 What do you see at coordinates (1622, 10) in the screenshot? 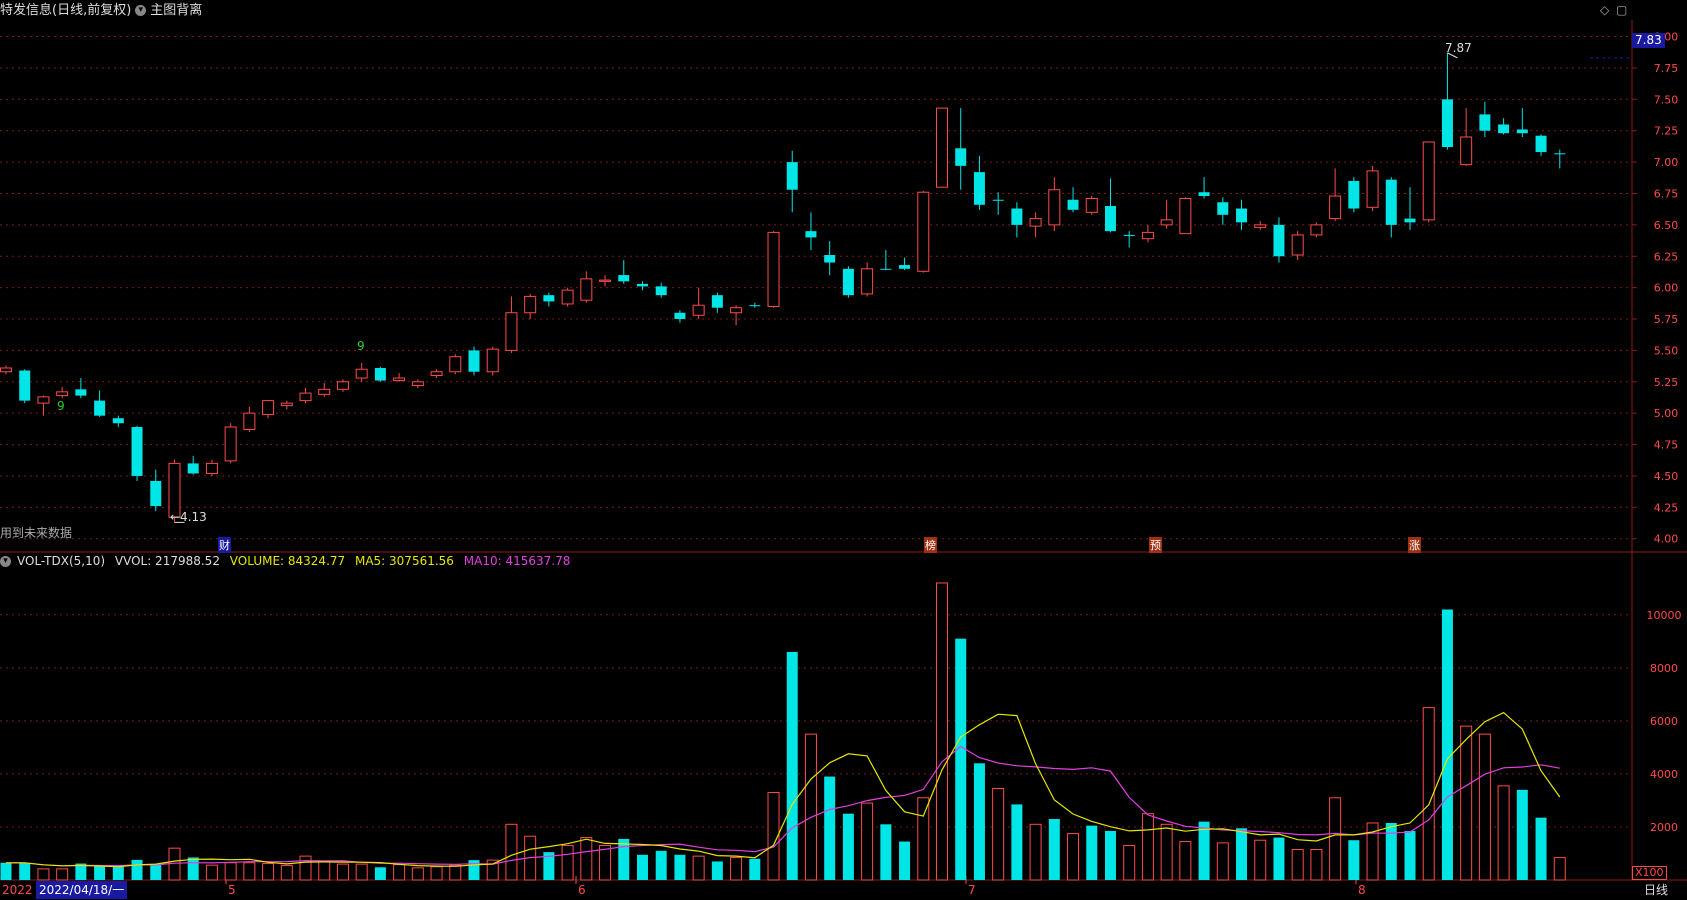
I see `window-button: ▢` at bounding box center [1622, 10].